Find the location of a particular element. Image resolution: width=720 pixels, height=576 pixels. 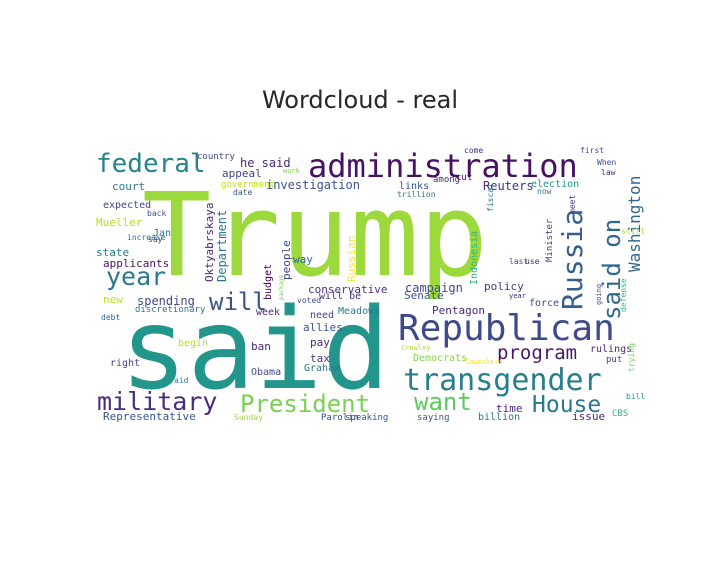

word-expected: expected is located at coordinates (127, 205).